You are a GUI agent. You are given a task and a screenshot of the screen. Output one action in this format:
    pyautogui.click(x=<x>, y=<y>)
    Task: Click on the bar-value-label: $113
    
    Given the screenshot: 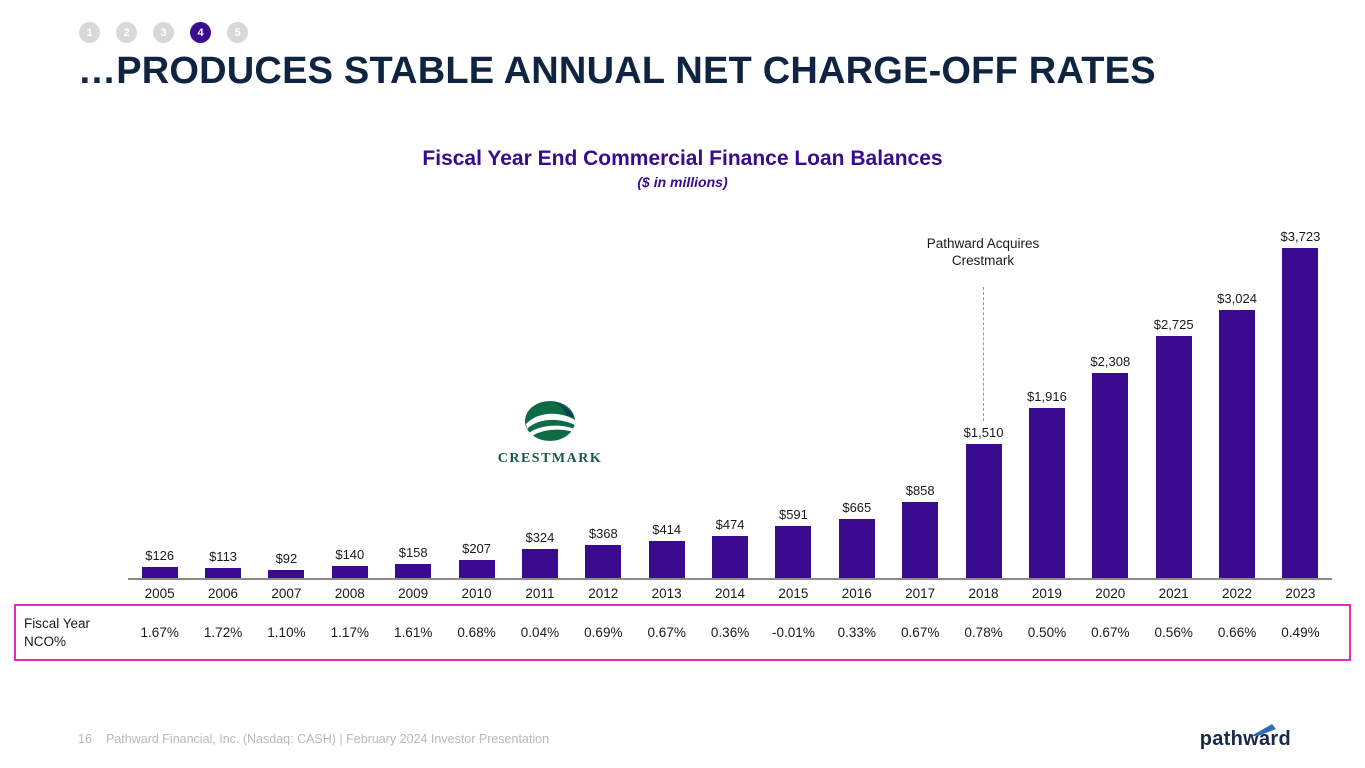 What is the action you would take?
    pyautogui.click(x=223, y=556)
    